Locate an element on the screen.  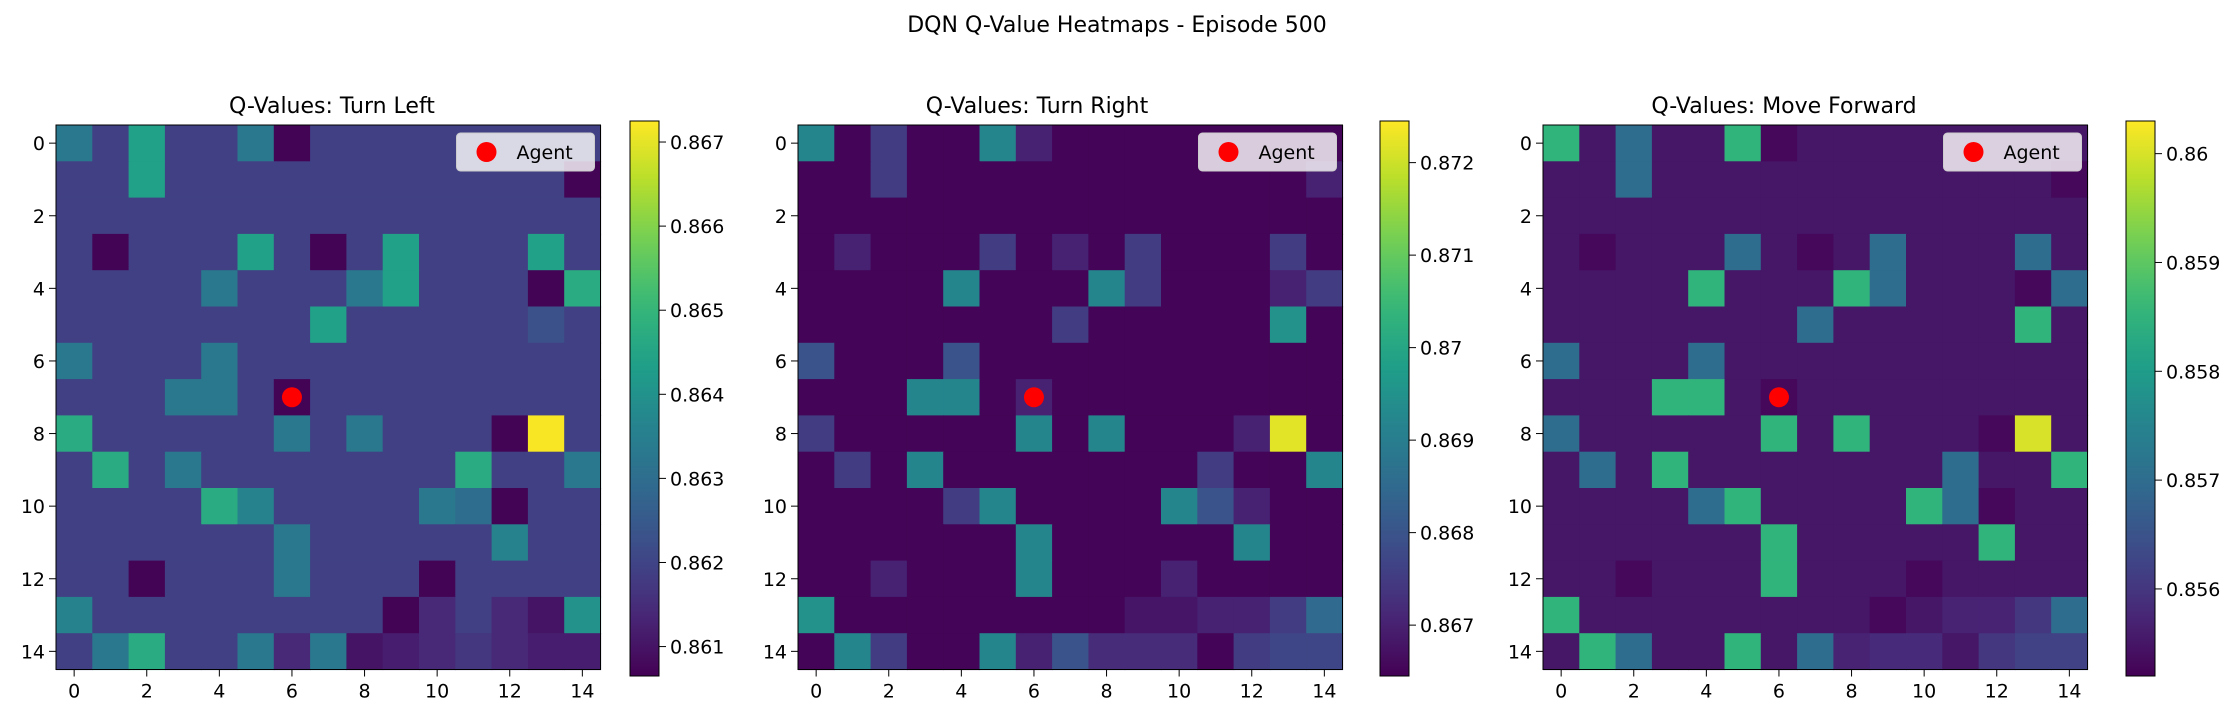
y-tick-label: 10 is located at coordinates (775, 507).